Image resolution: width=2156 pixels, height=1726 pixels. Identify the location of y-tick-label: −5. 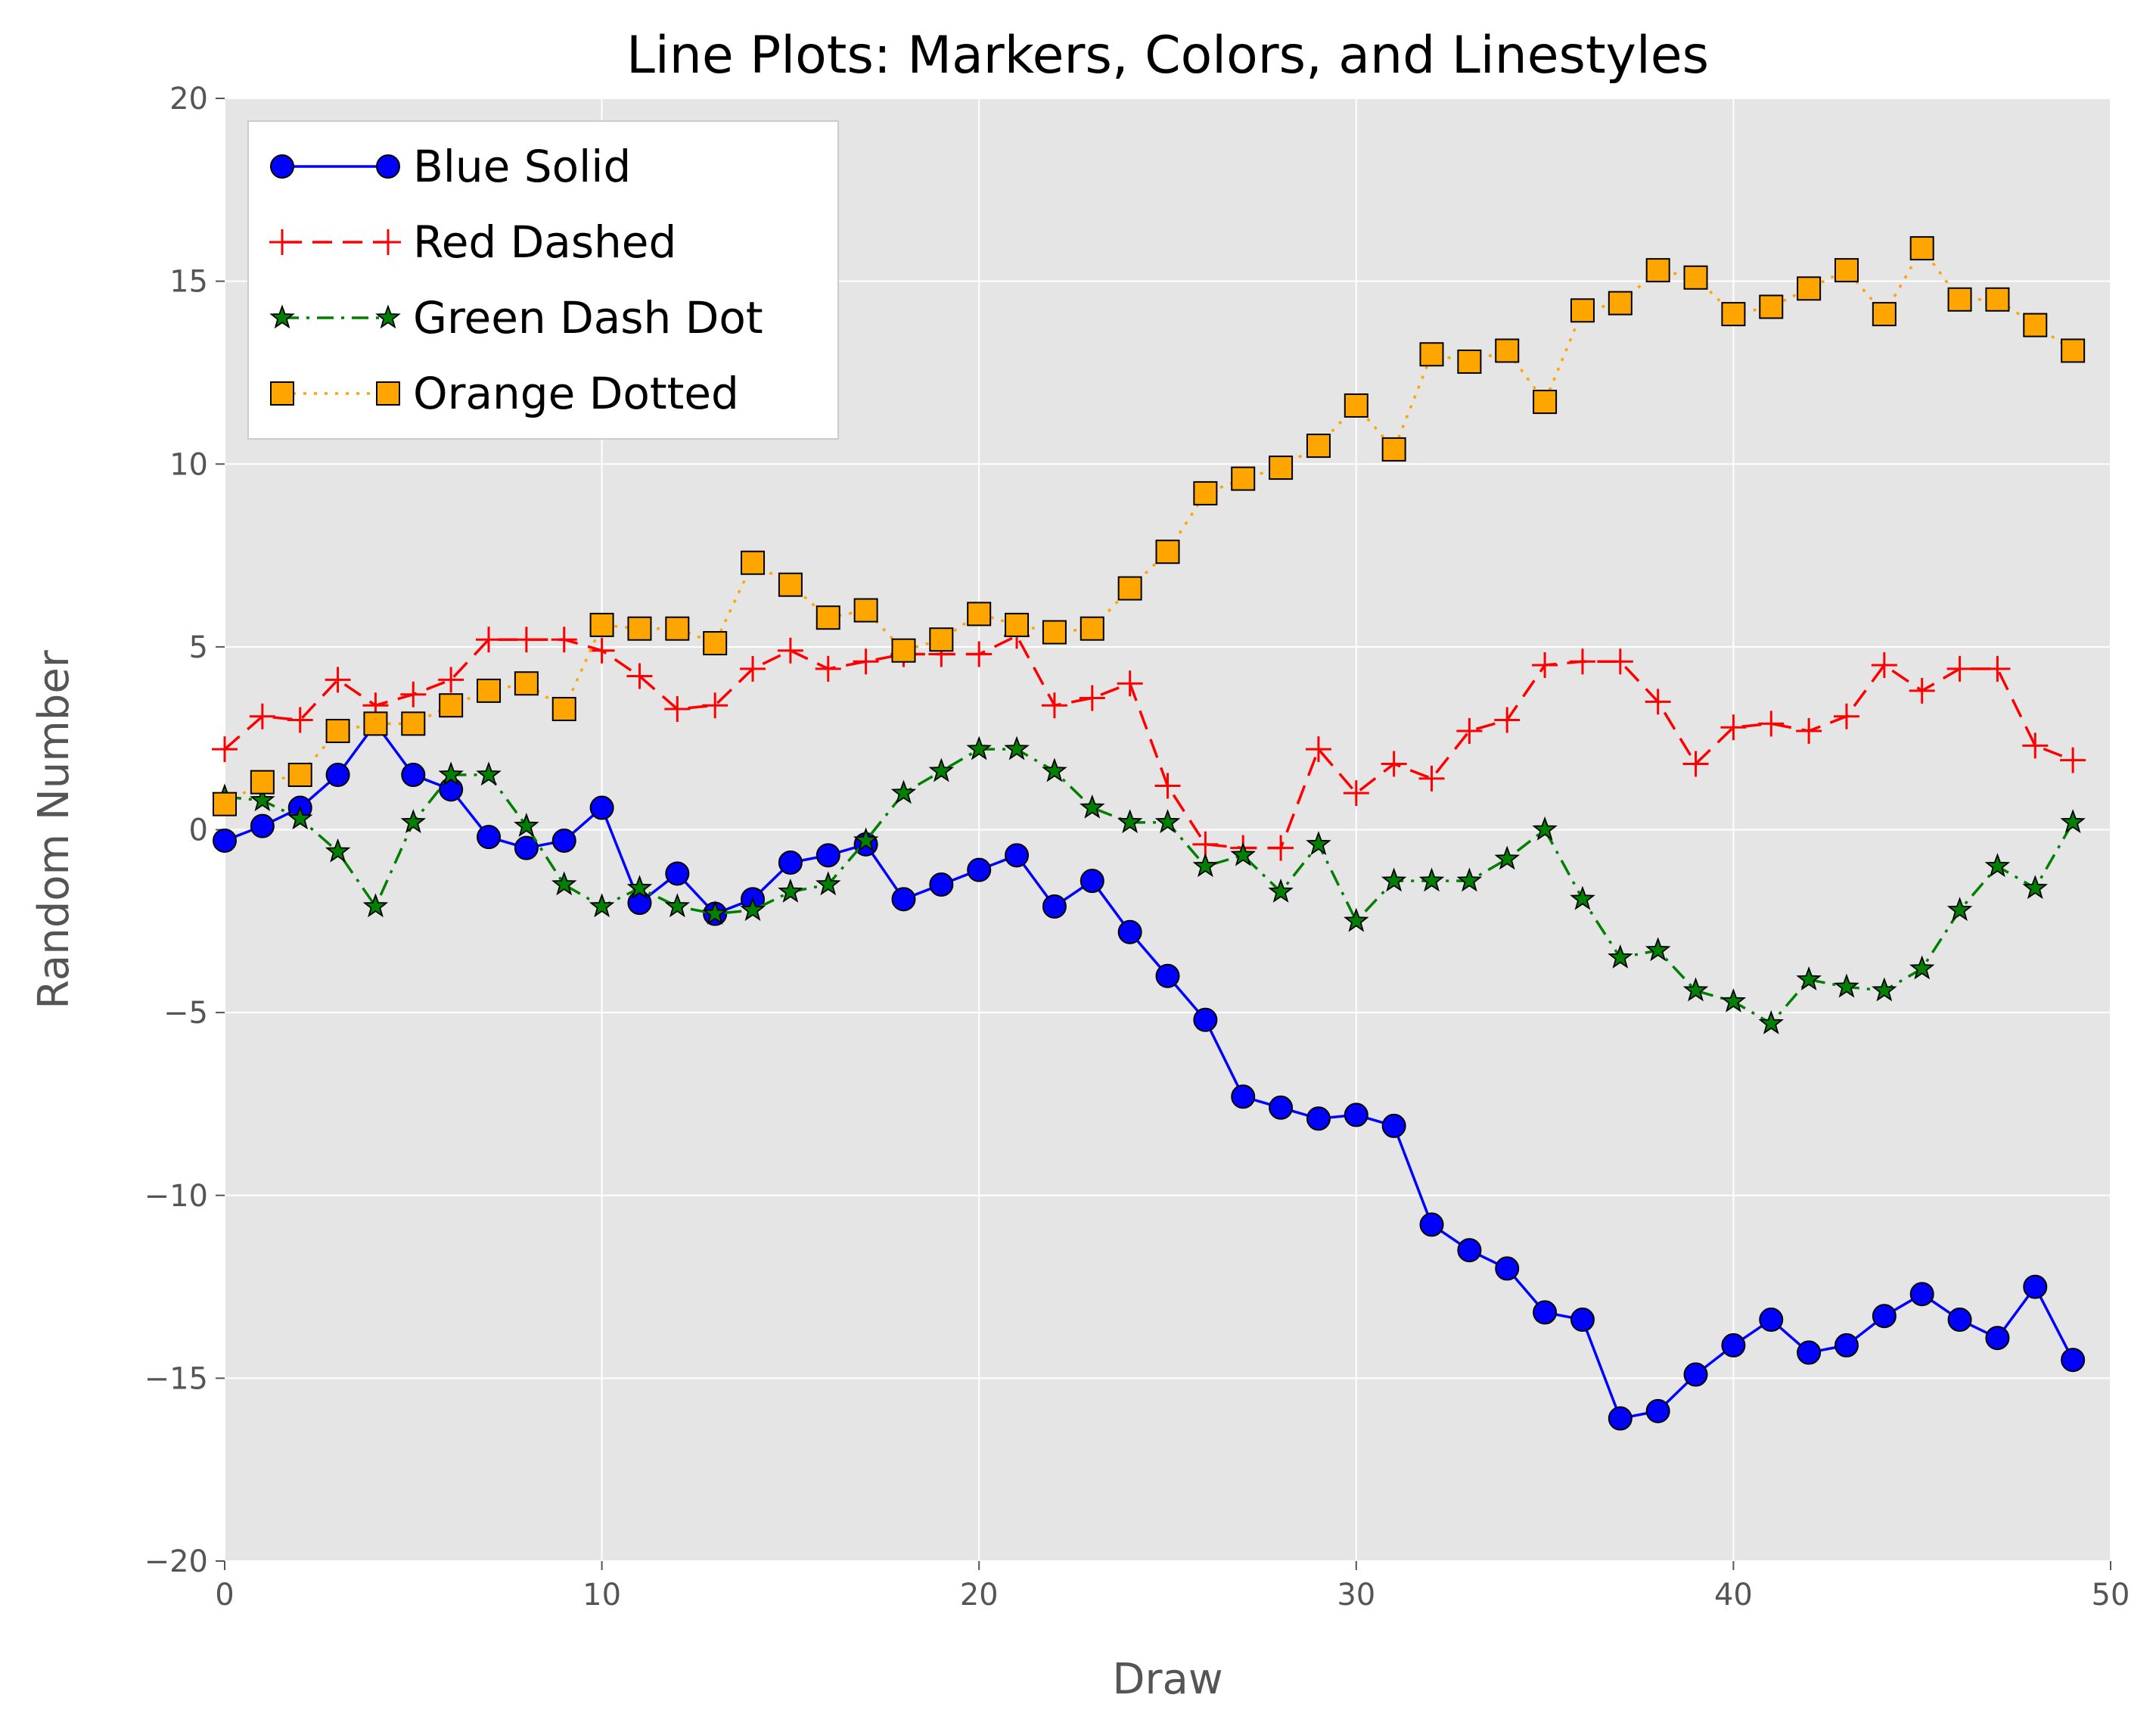
(185, 1013).